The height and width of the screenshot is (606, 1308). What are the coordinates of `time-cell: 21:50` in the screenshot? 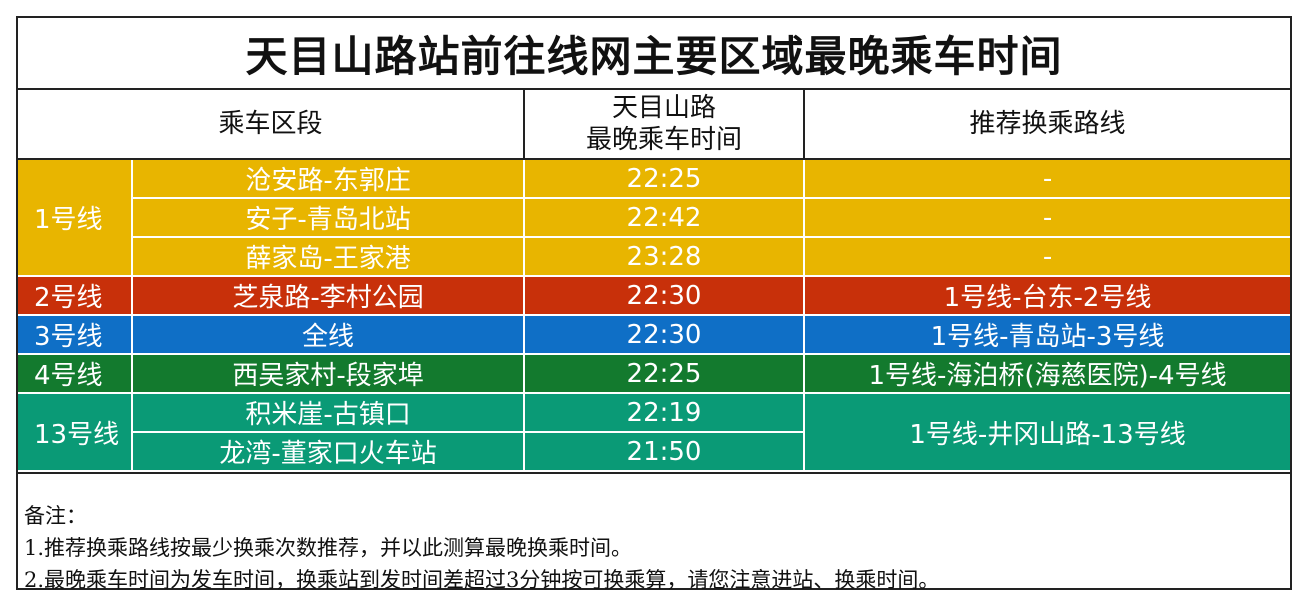 It's located at (664, 451).